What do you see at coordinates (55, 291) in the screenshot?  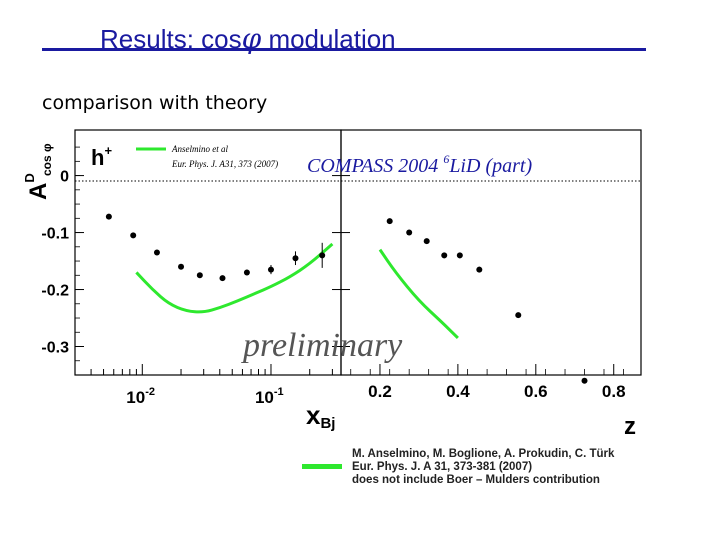 I see `y-tick-label: -0.2` at bounding box center [55, 291].